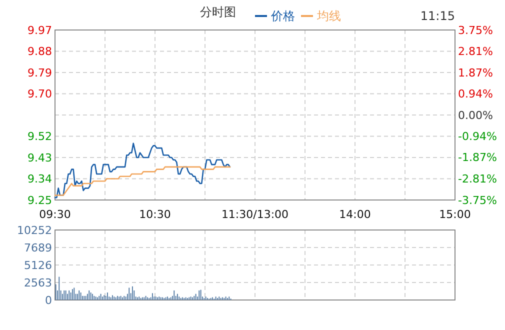 Image resolution: width=505 pixels, height=330 pixels. What do you see at coordinates (40, 137) in the screenshot?
I see `y-tick-label: 9.52` at bounding box center [40, 137].